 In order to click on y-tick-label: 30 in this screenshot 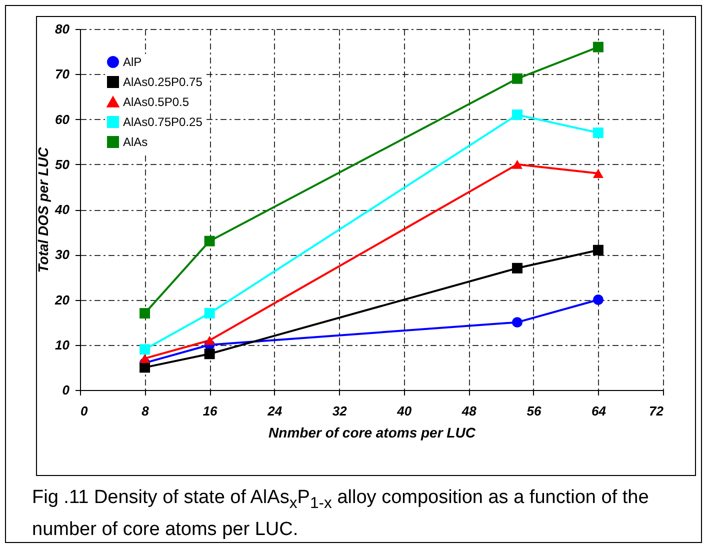, I will do `click(62, 254)`.